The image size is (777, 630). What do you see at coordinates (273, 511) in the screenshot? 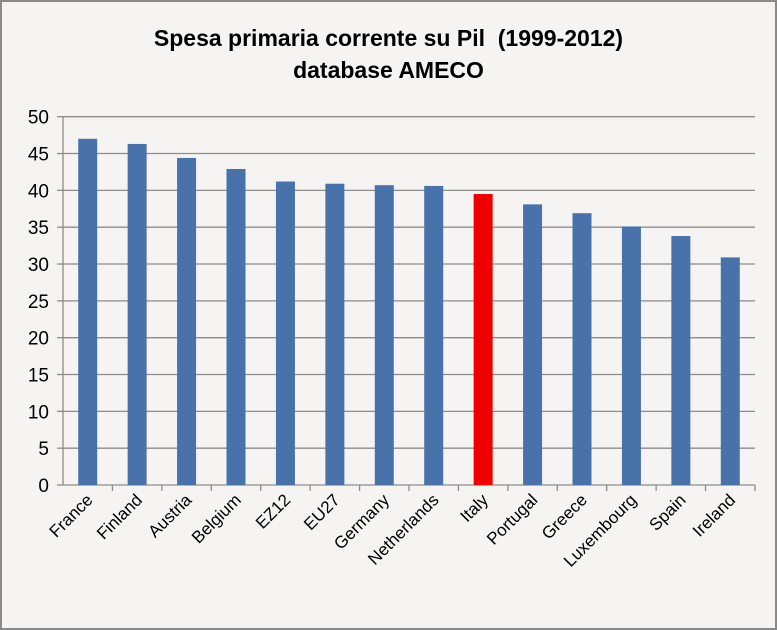
I see `x-tick-label: EZ12` at bounding box center [273, 511].